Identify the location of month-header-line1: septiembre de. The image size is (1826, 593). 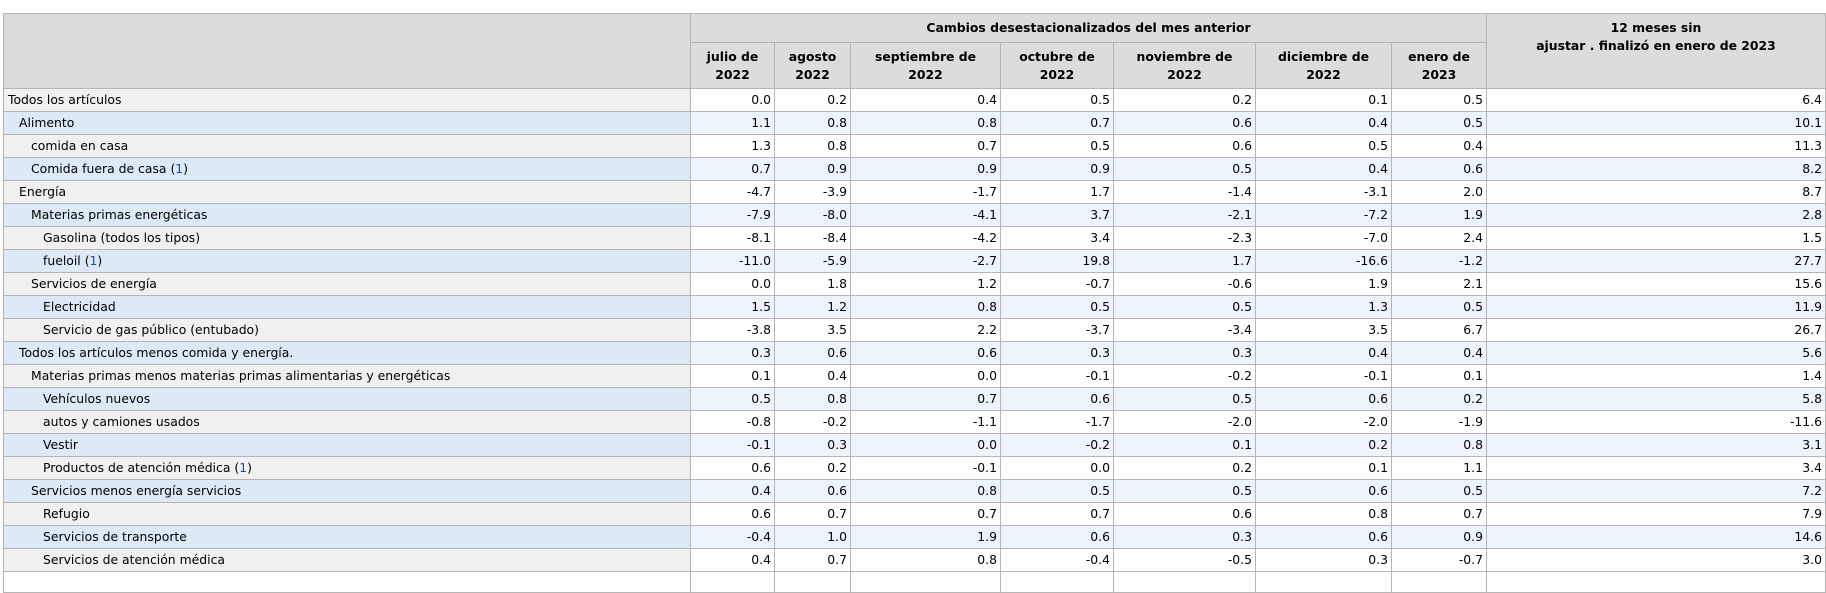
(925, 56).